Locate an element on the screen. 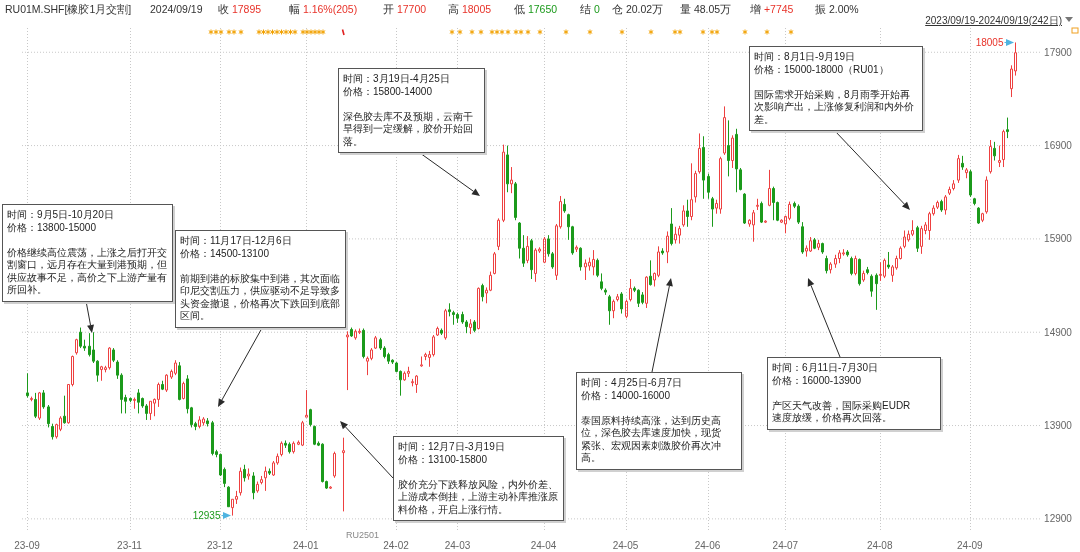  annotation: 国际需求开始采购，8月雨季开始再次影响产出，上涨修复利润和内外价差。 is located at coordinates (834, 107).